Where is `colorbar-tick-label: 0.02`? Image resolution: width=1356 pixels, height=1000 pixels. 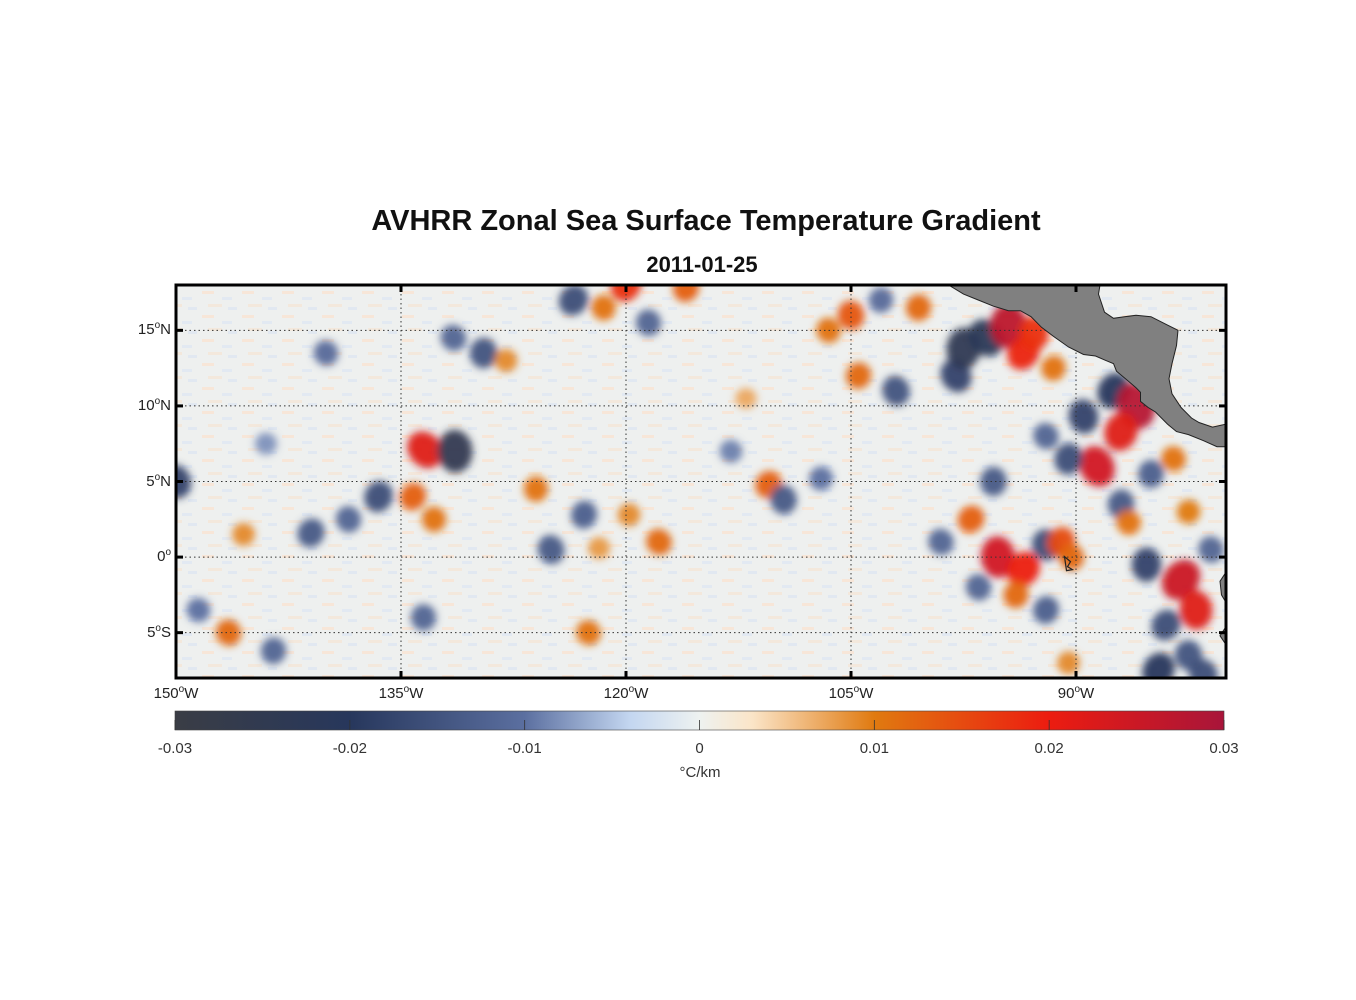
colorbar-tick-label: 0.02 is located at coordinates (1049, 748).